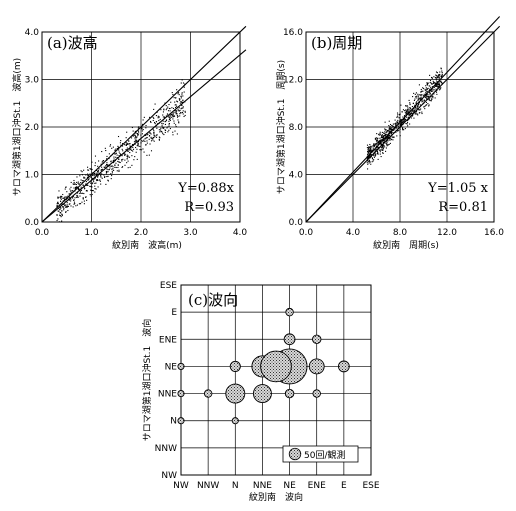 This screenshot has width=516, height=511. Describe the element at coordinates (344, 486) in the screenshot. I see `x-tick-label: E` at that location.